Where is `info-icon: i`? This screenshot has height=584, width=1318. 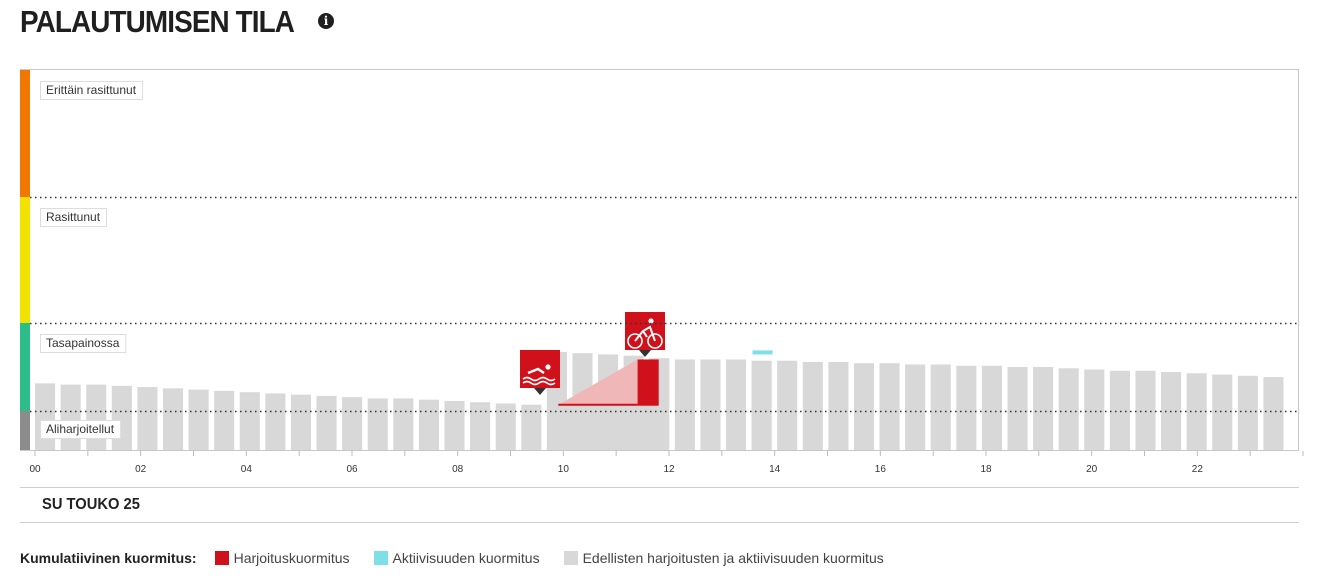
info-icon: i is located at coordinates (326, 21).